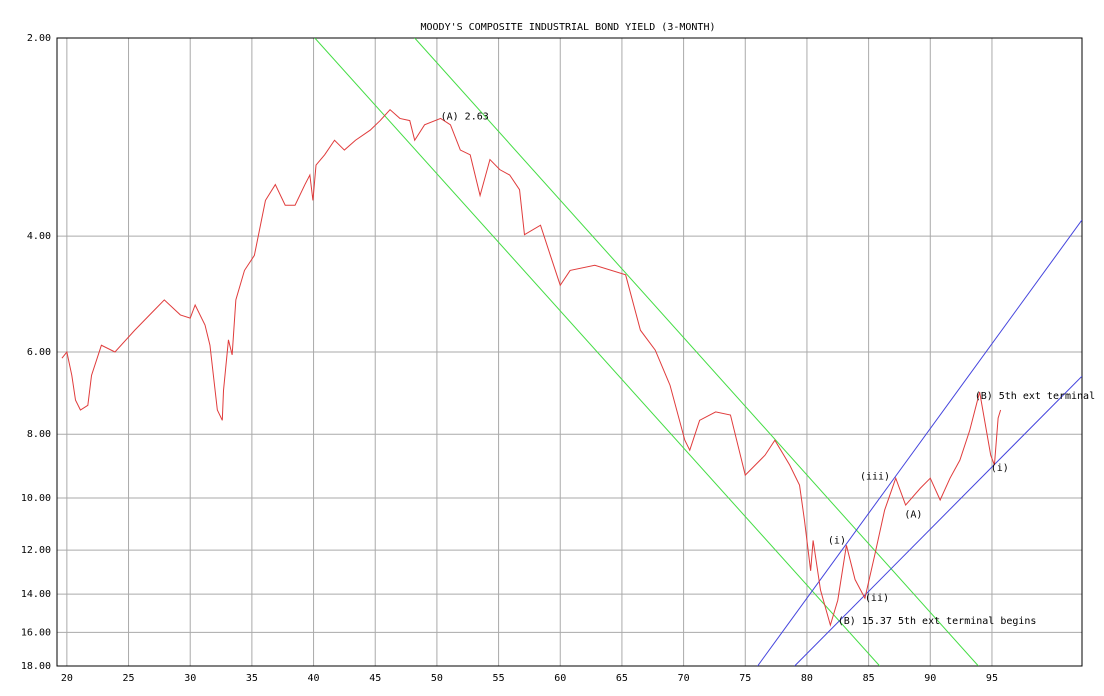 This screenshot has height=696, width=1104. Describe the element at coordinates (875, 476) in the screenshot. I see `annotation: (iii)` at that location.